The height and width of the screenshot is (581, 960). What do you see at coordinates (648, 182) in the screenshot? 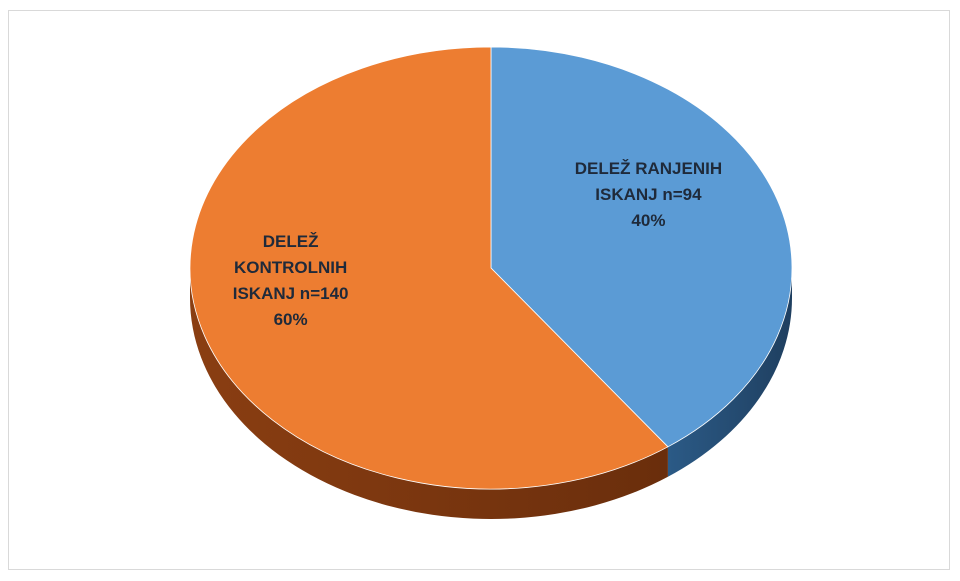
I see `slice-name: DELEŽ RANJENIH ISKANJ n=94` at bounding box center [648, 182].